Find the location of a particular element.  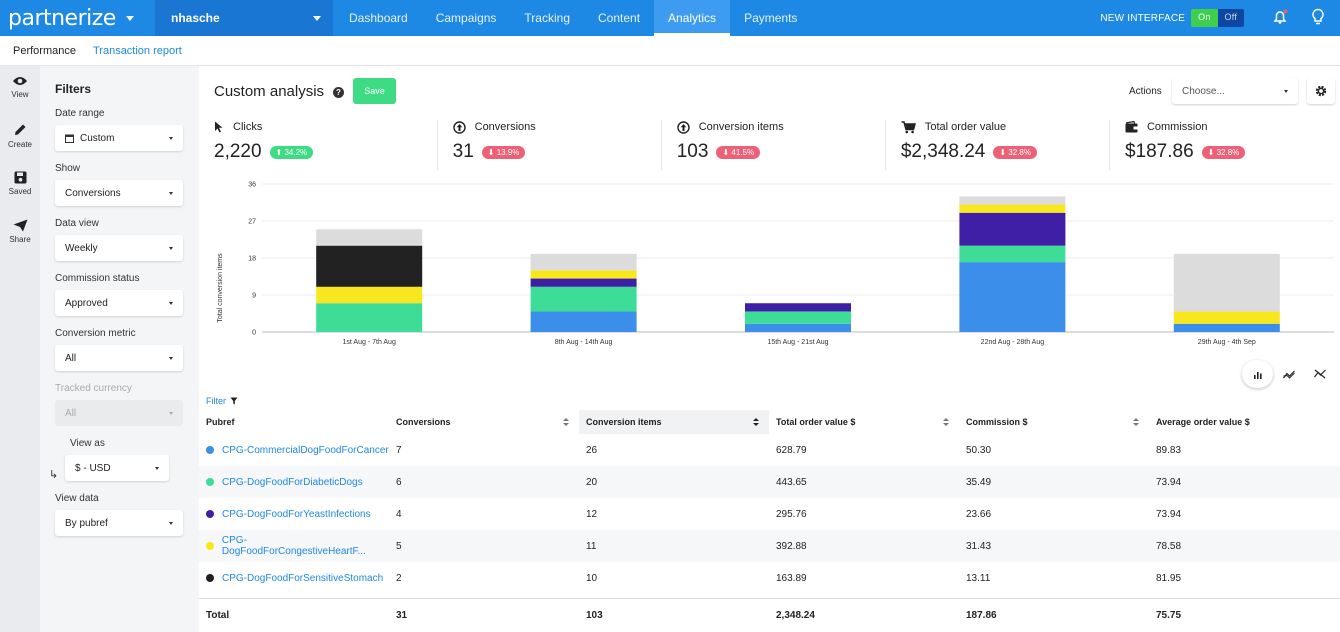

nav-payments: Payments is located at coordinates (771, 18).